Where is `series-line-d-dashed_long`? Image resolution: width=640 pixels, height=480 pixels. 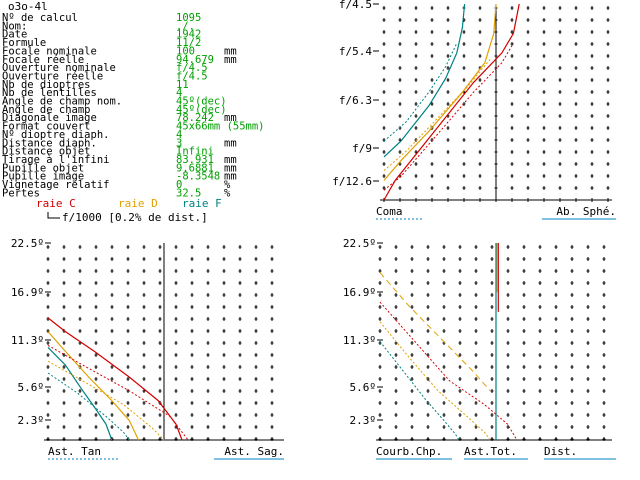
series-line-d-dashed_long is located at coordinates (435, 332).